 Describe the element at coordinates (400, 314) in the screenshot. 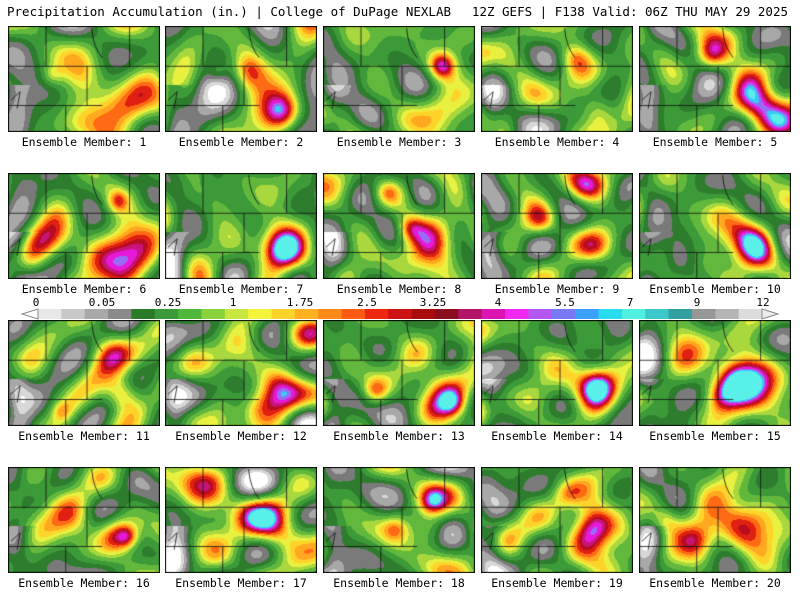

I see `precip-colorbar` at that location.